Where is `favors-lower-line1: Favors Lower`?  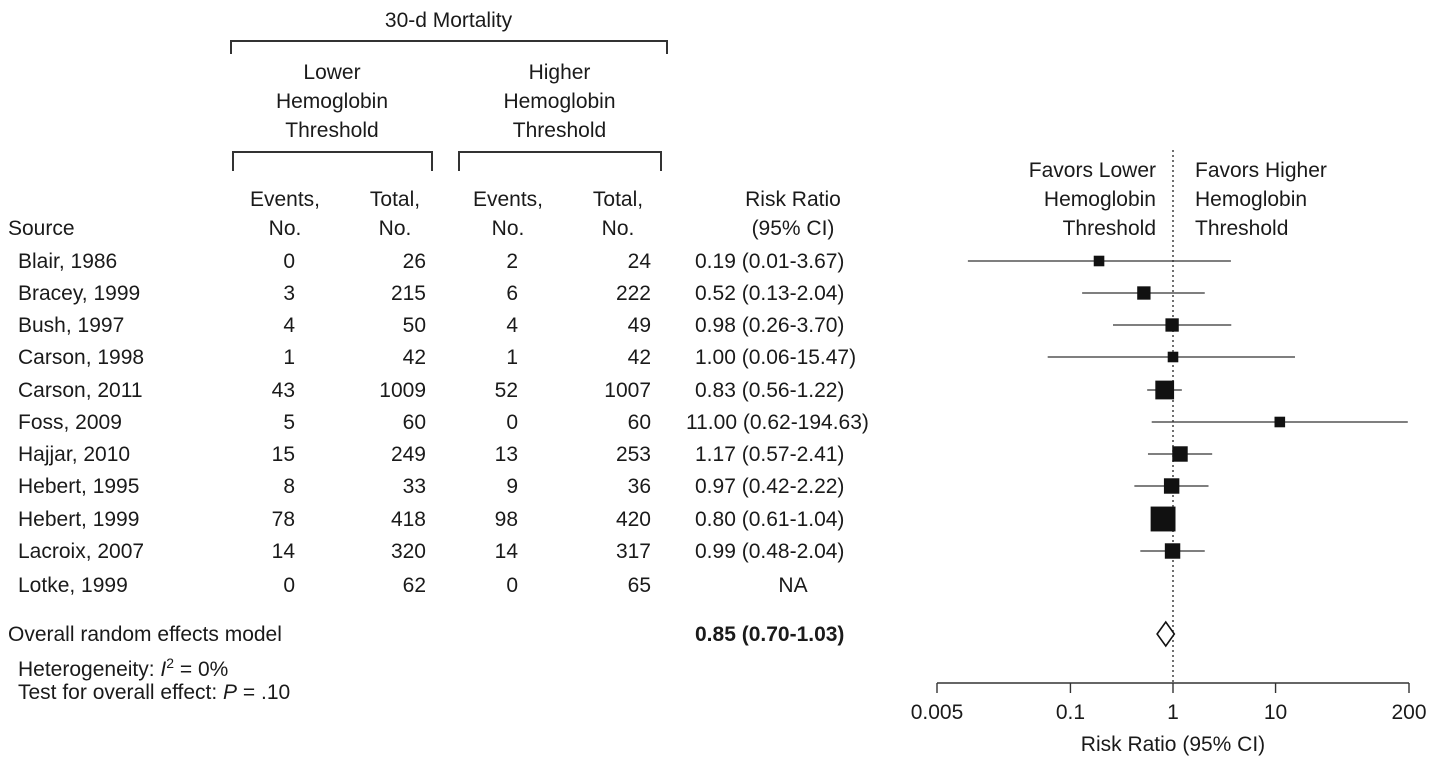 favors-lower-line1: Favors Lower is located at coordinates (1092, 170).